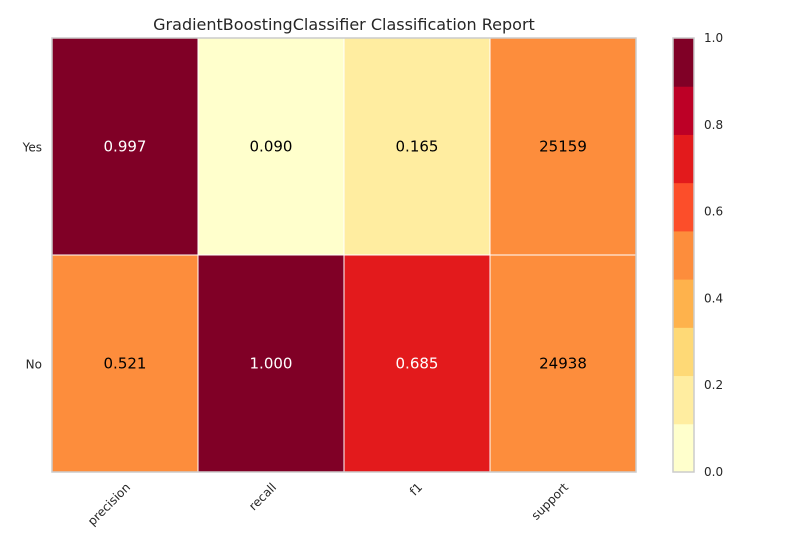 The image size is (800, 550). I want to click on colorbar-tick-label: 1.0, so click(713, 38).